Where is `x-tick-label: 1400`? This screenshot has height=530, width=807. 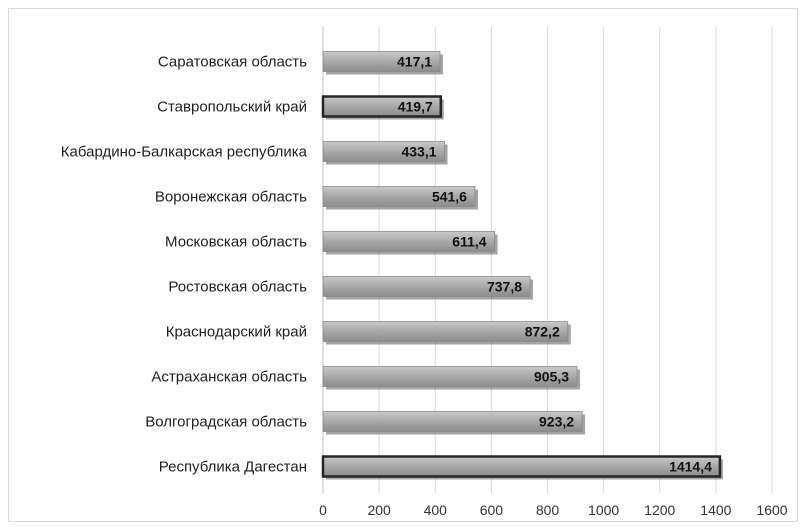 x-tick-label: 1400 is located at coordinates (715, 510).